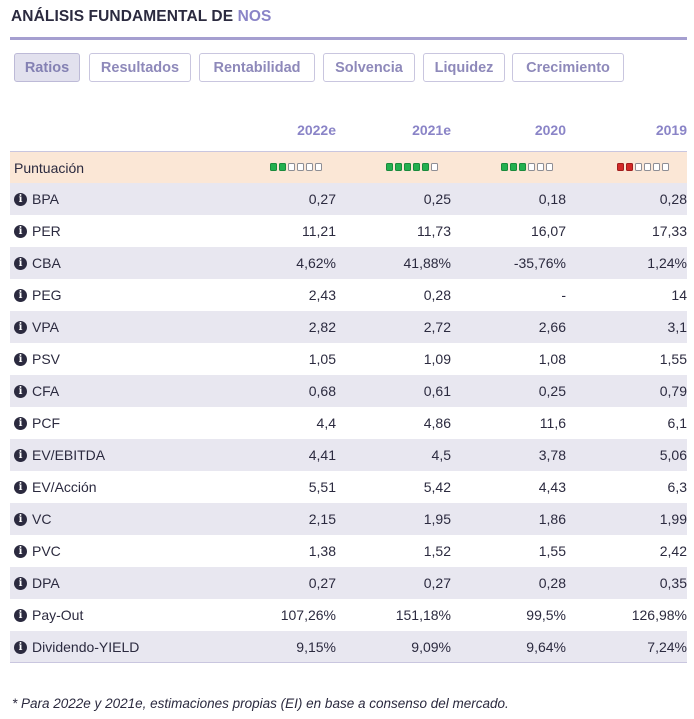  What do you see at coordinates (322, 391) in the screenshot?
I see `cell-value: 0,68` at bounding box center [322, 391].